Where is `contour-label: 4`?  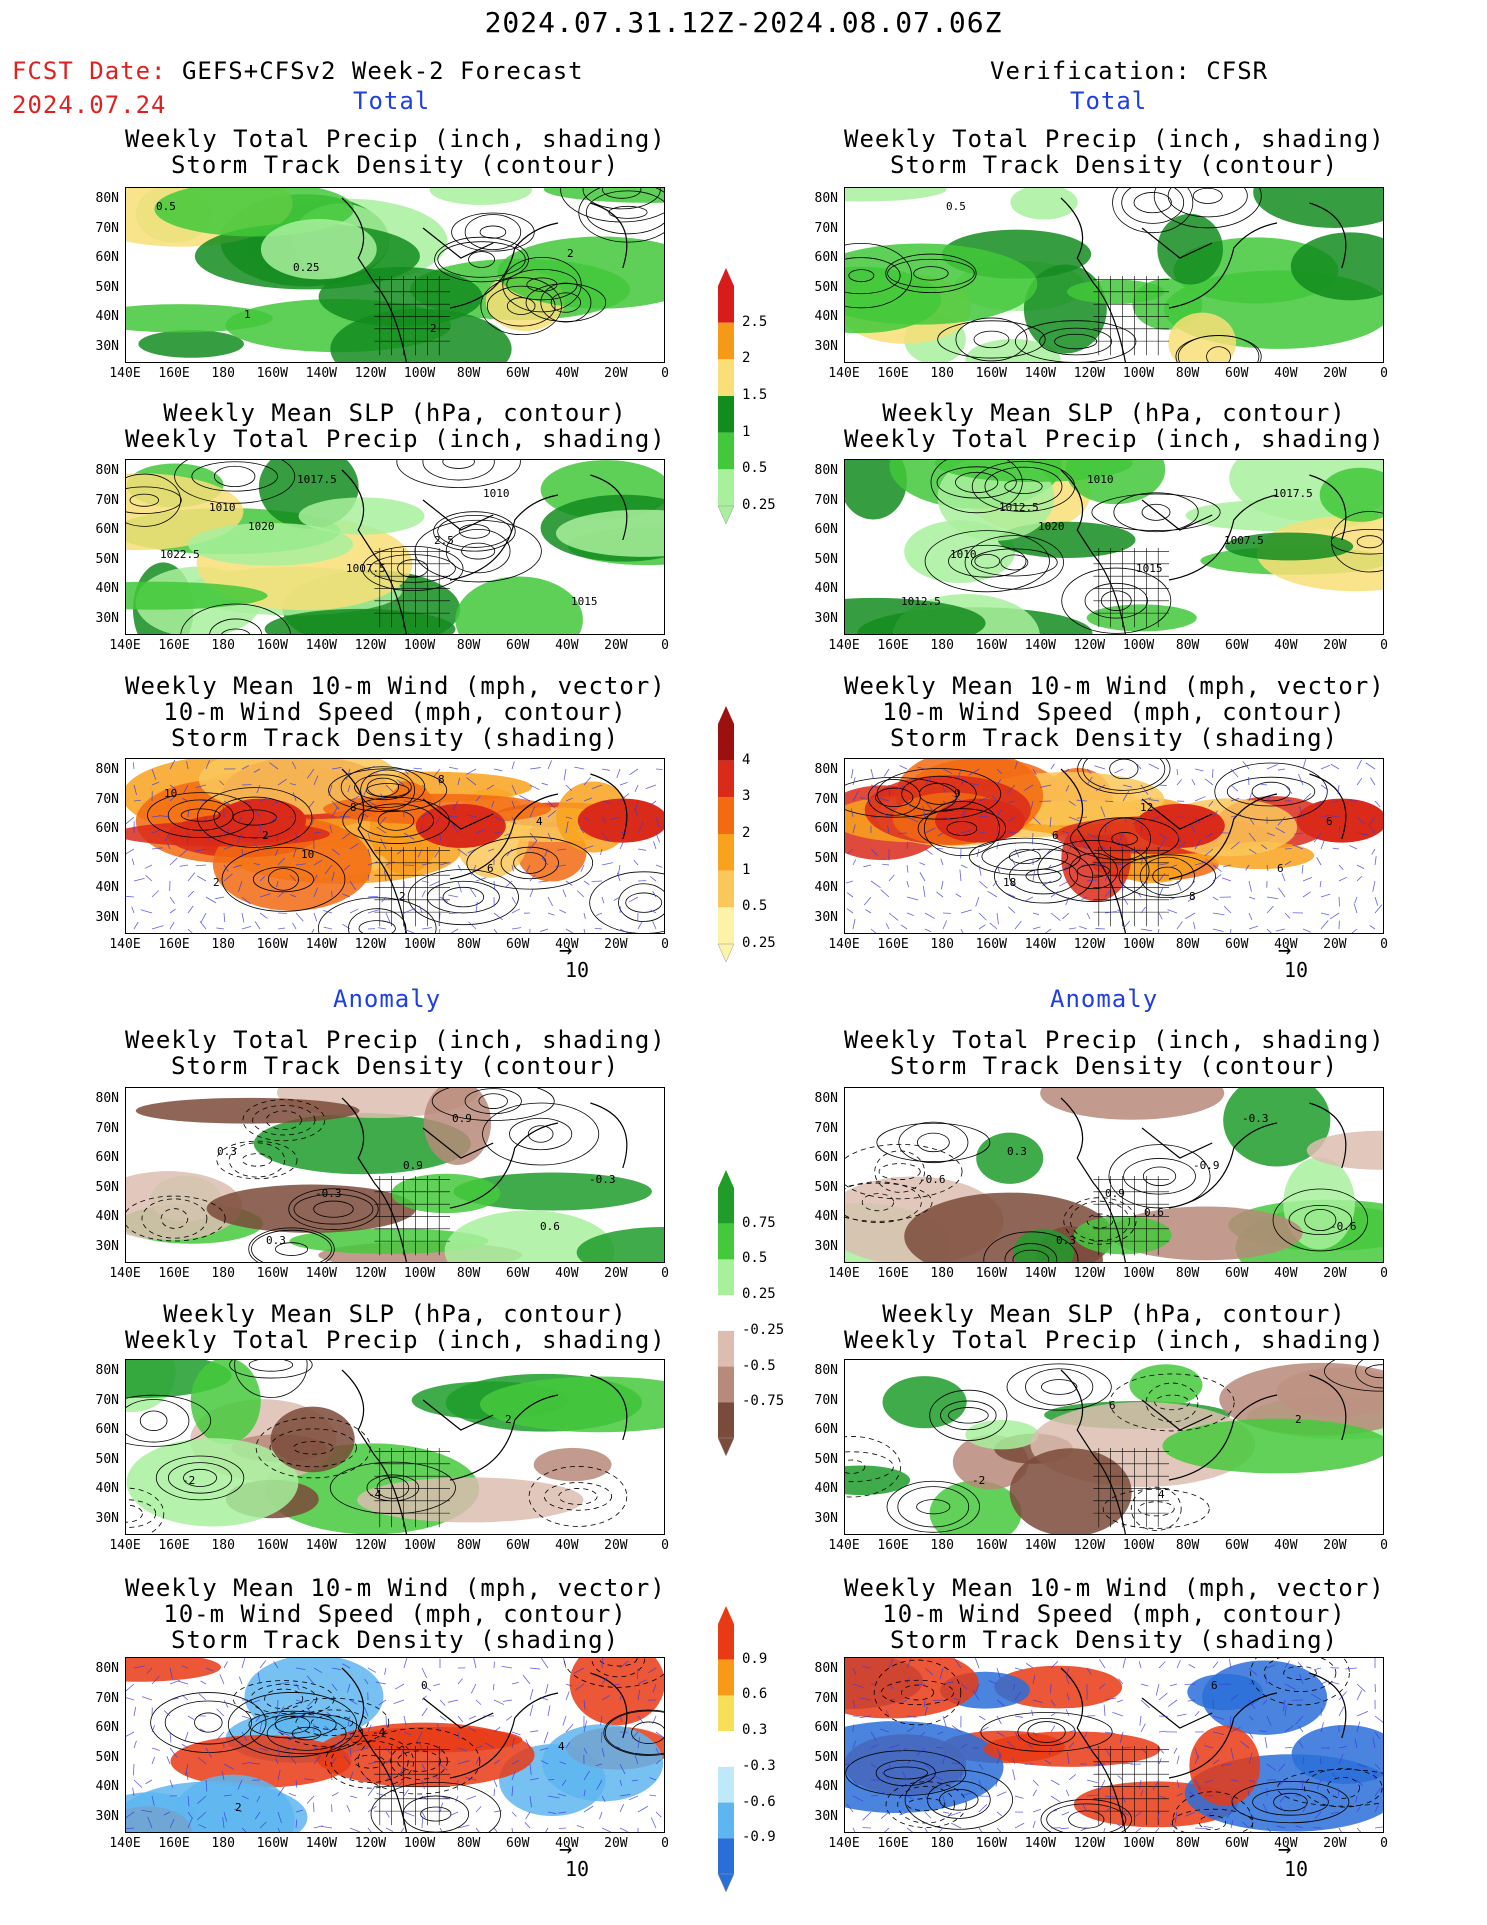 contour-label: 4 is located at coordinates (1161, 1494).